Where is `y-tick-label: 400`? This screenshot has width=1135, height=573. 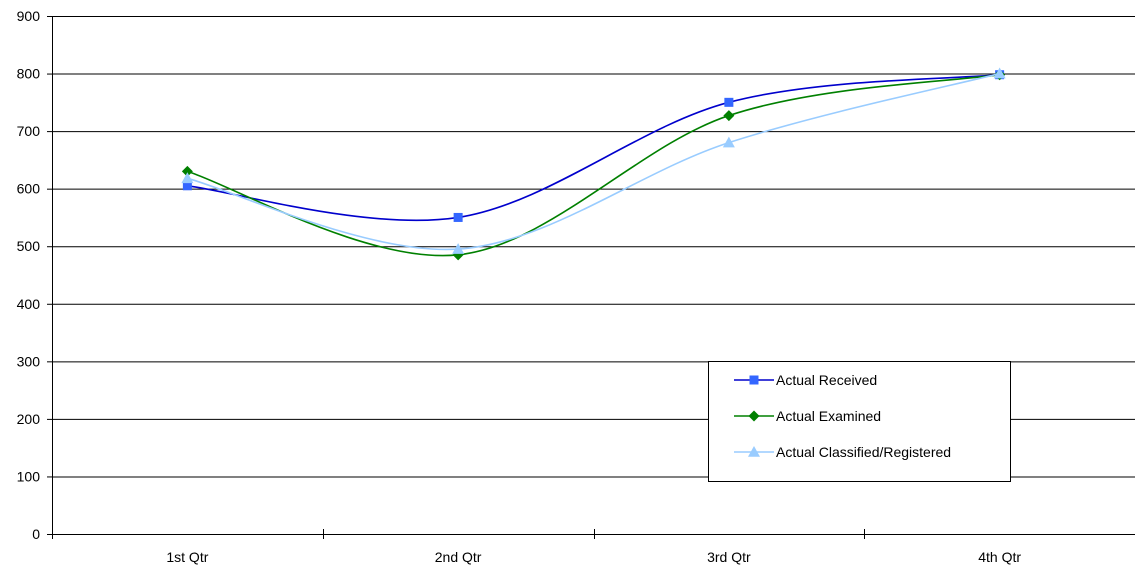 y-tick-label: 400 is located at coordinates (29, 304).